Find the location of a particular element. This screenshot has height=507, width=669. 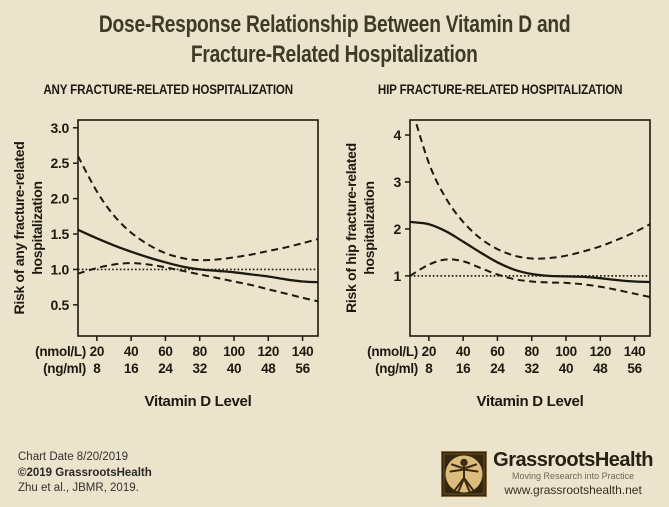

brand-name: GrassrootsHealth is located at coordinates (573, 460).